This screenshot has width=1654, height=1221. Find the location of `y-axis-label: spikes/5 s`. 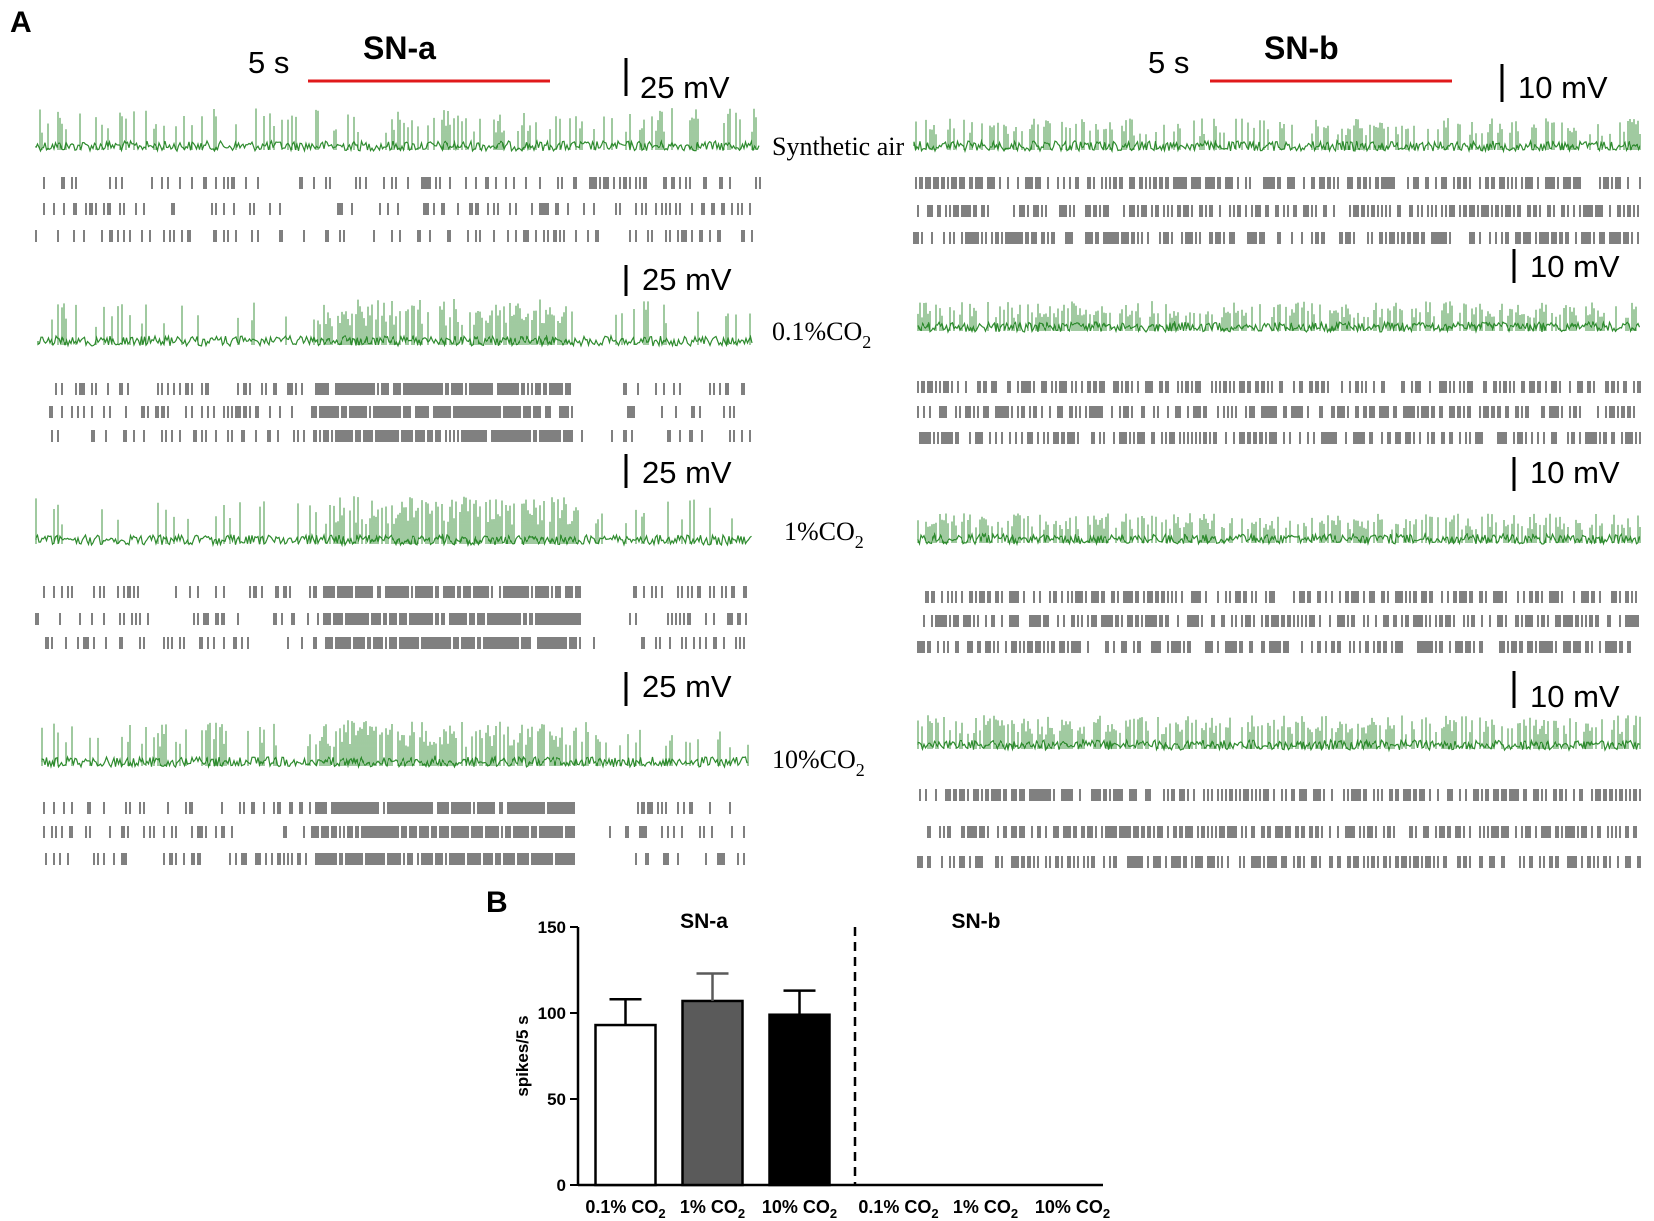

y-axis-label: spikes/5 s is located at coordinates (522, 1055).